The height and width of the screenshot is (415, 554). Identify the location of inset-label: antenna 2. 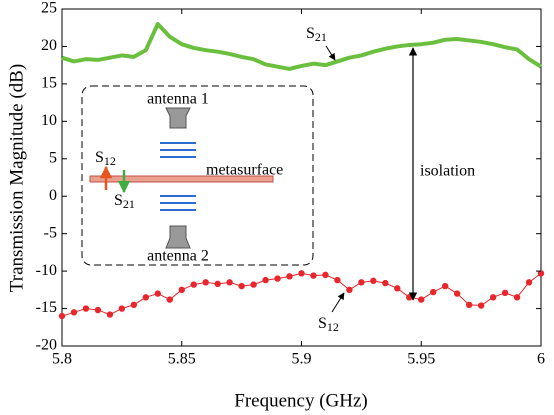
(178, 256).